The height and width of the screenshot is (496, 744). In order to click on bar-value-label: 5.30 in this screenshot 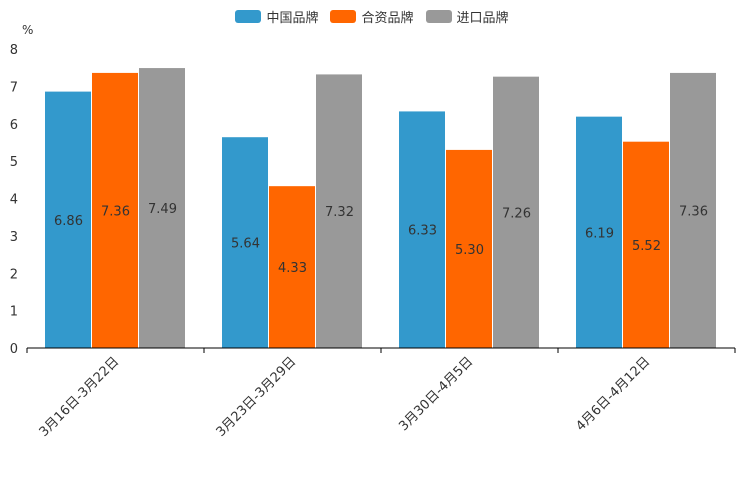, I will do `click(469, 250)`.